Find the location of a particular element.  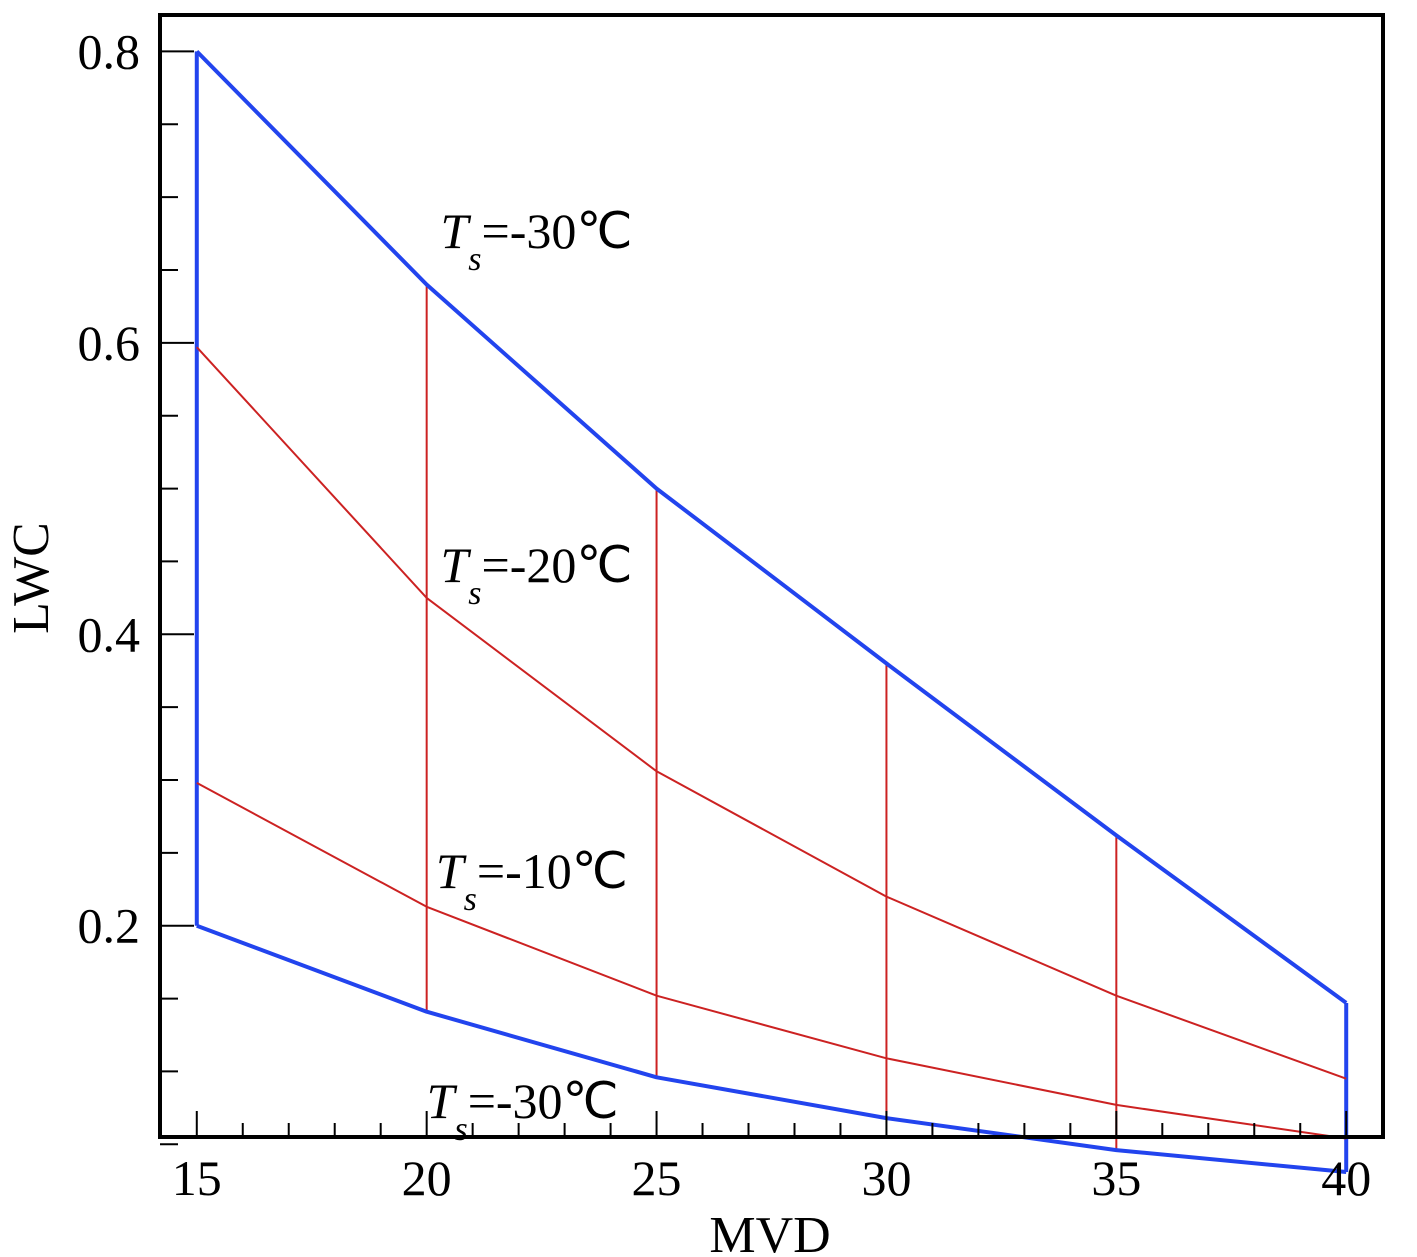

annotation-label-0: Ts=-30℃ is located at coordinates (536, 240).